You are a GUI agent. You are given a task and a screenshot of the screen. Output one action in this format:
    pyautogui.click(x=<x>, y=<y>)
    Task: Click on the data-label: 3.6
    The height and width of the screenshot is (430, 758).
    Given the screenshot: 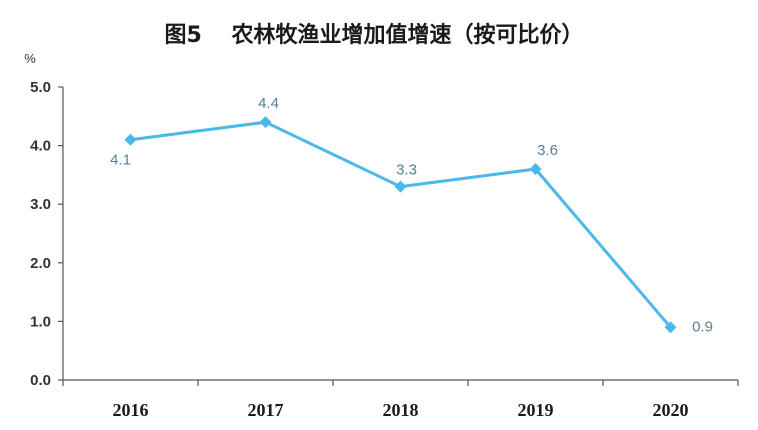 What is the action you would take?
    pyautogui.click(x=547, y=150)
    